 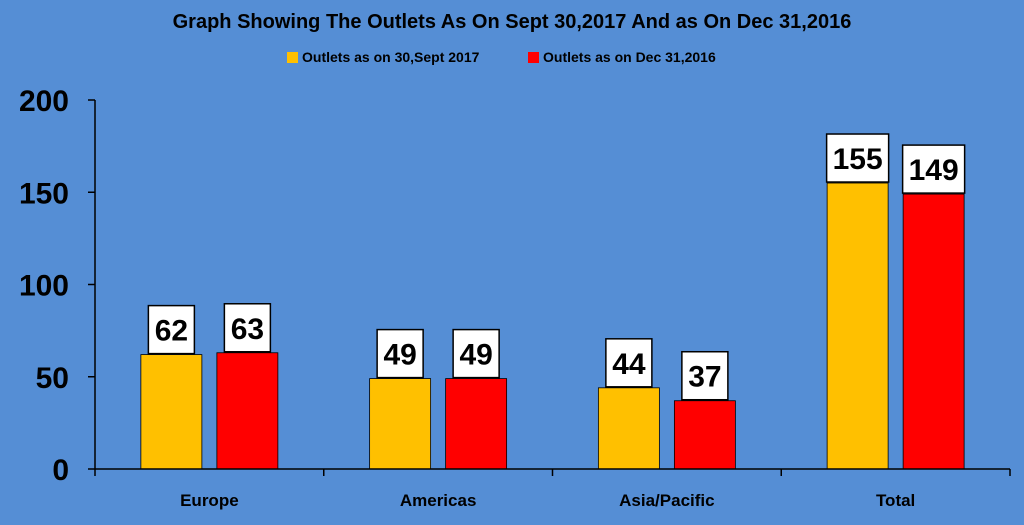 I want to click on x-tick-label: Americas, so click(x=438, y=500).